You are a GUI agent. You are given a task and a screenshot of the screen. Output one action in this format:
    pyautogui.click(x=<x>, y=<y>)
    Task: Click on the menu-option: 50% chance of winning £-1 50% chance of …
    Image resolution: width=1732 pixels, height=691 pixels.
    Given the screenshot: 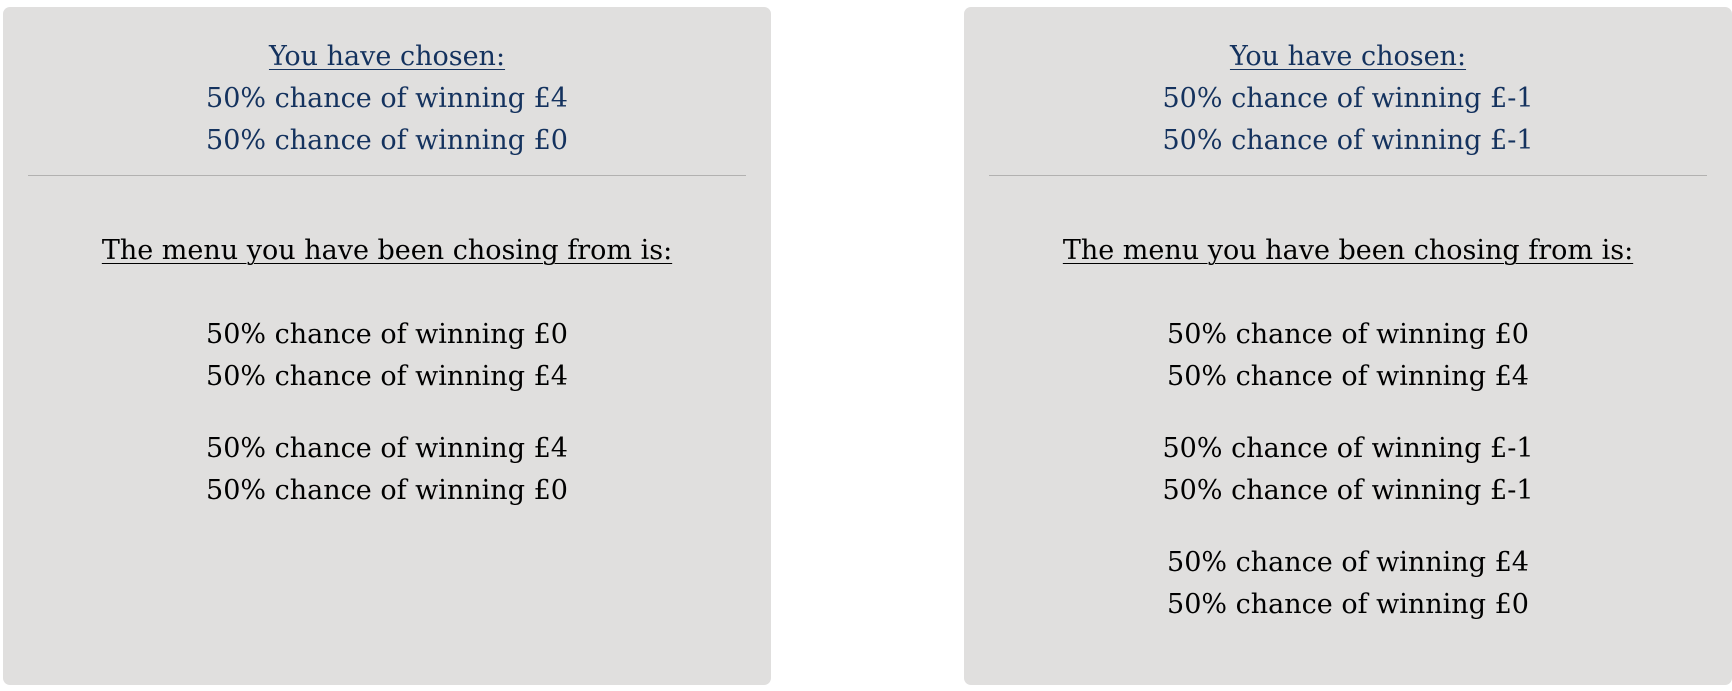 What is the action you would take?
    pyautogui.click(x=1348, y=470)
    